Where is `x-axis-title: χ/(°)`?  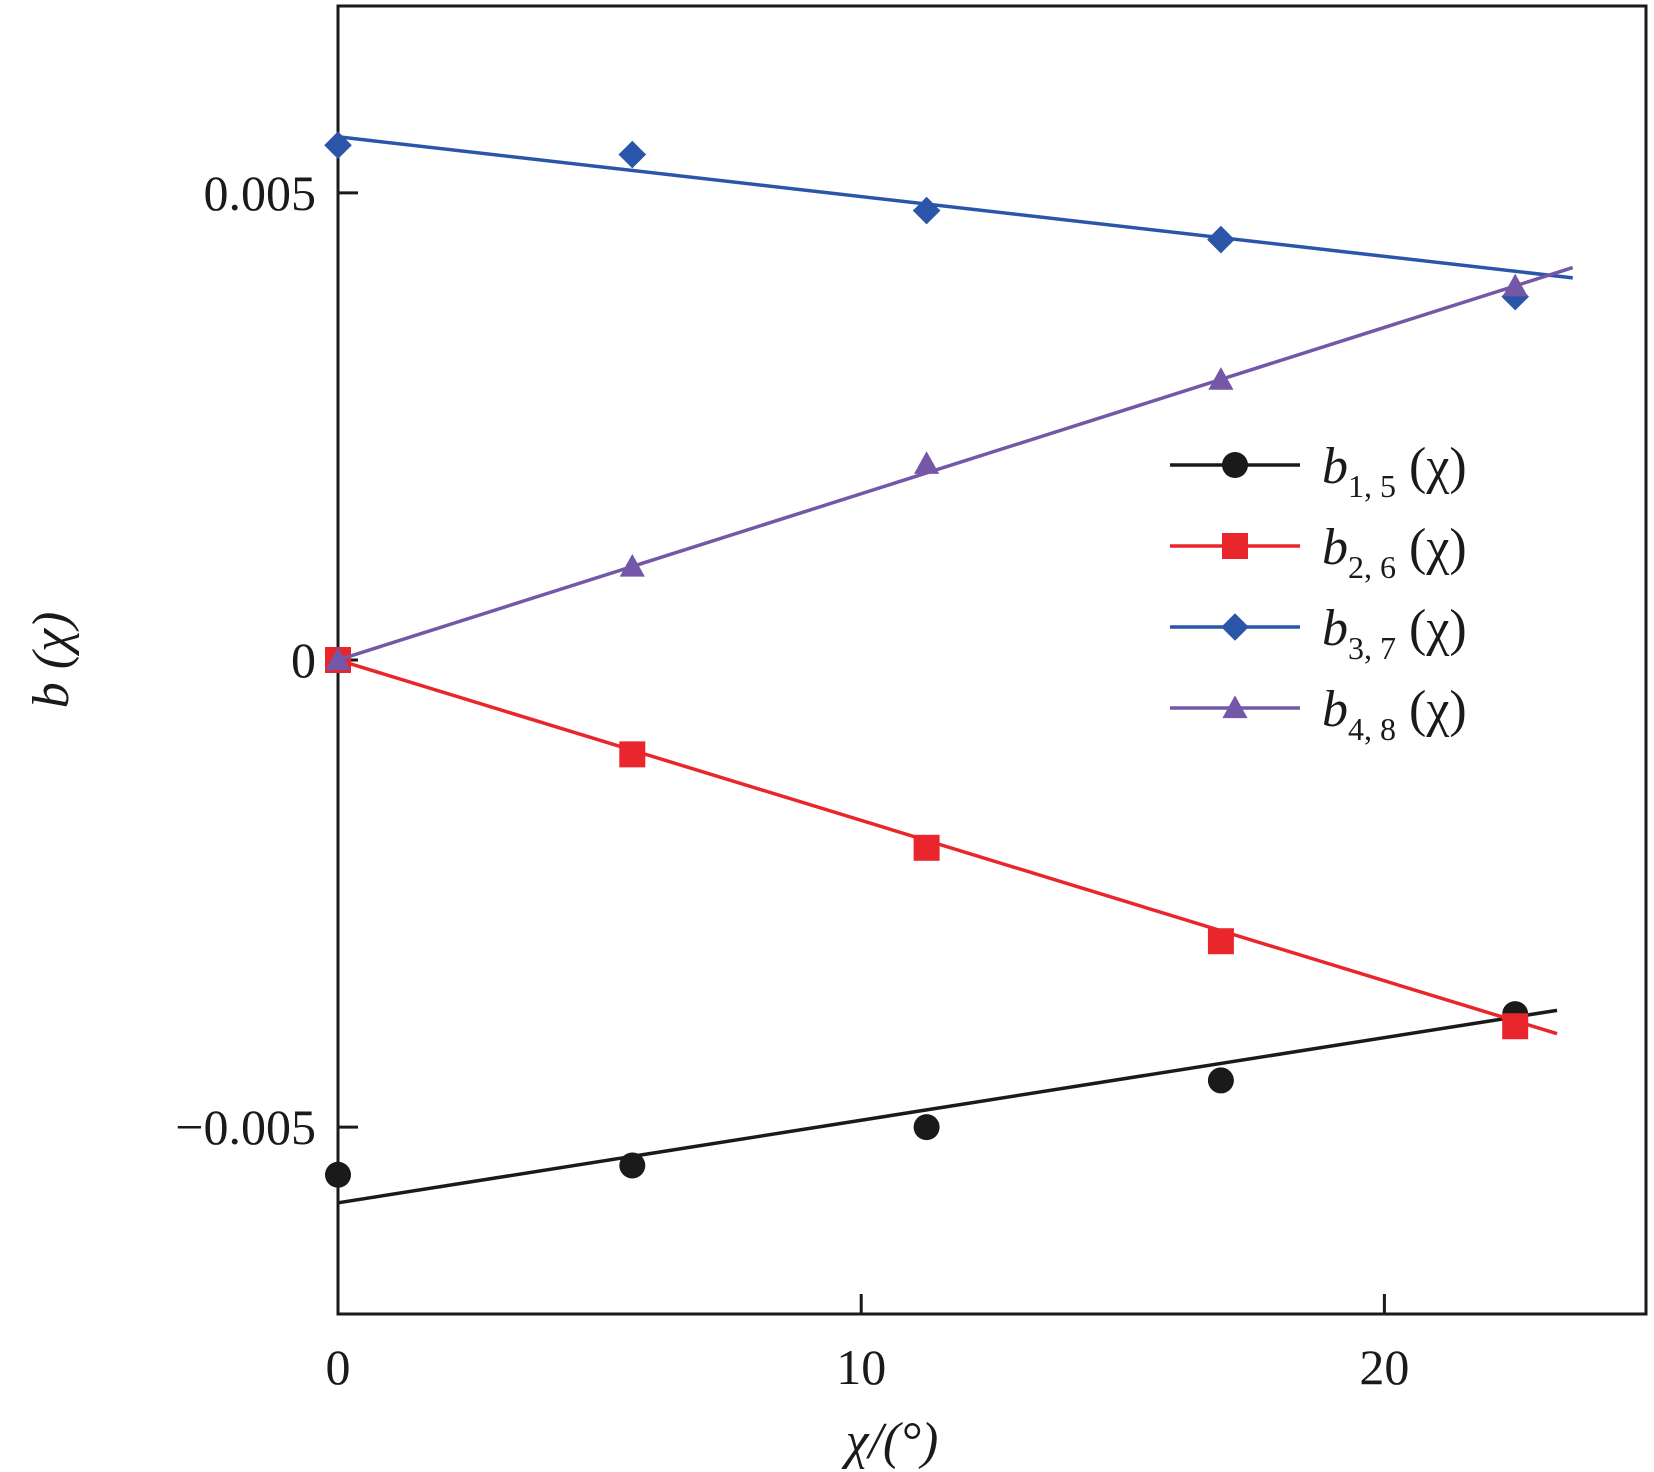 x-axis-title: χ/(°) is located at coordinates (890, 1441).